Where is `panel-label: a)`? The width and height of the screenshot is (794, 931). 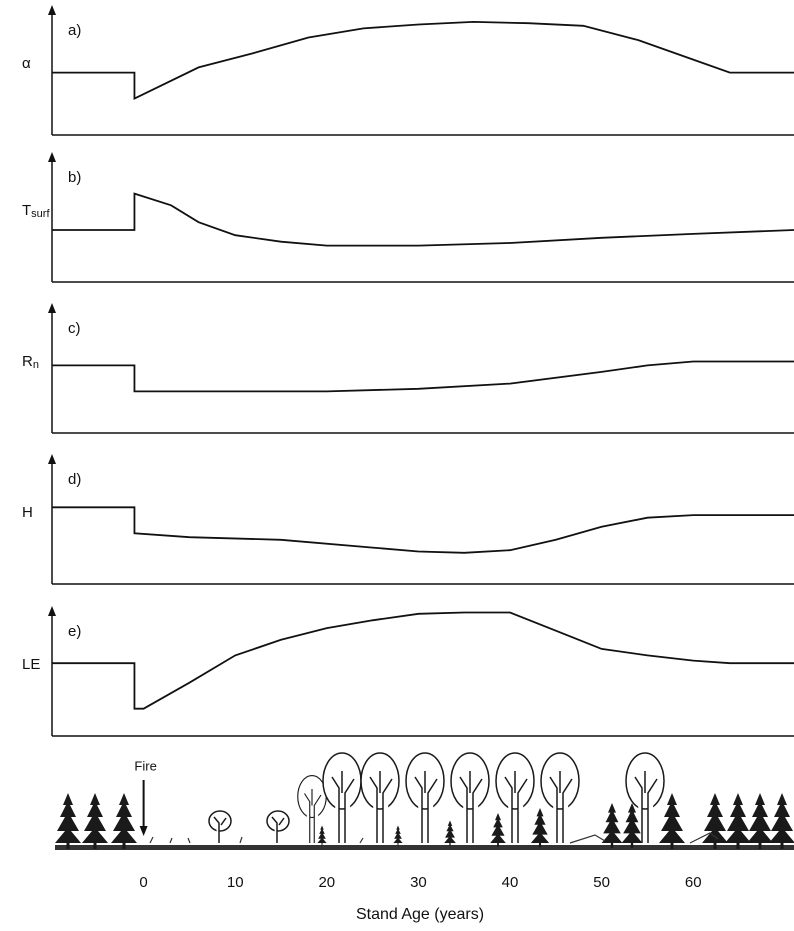 panel-label: a) is located at coordinates (74, 30).